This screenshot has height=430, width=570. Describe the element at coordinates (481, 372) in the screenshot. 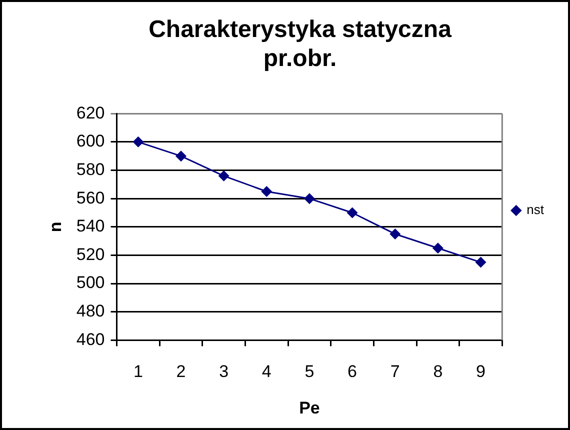

I see `x-tick-label: 9` at that location.